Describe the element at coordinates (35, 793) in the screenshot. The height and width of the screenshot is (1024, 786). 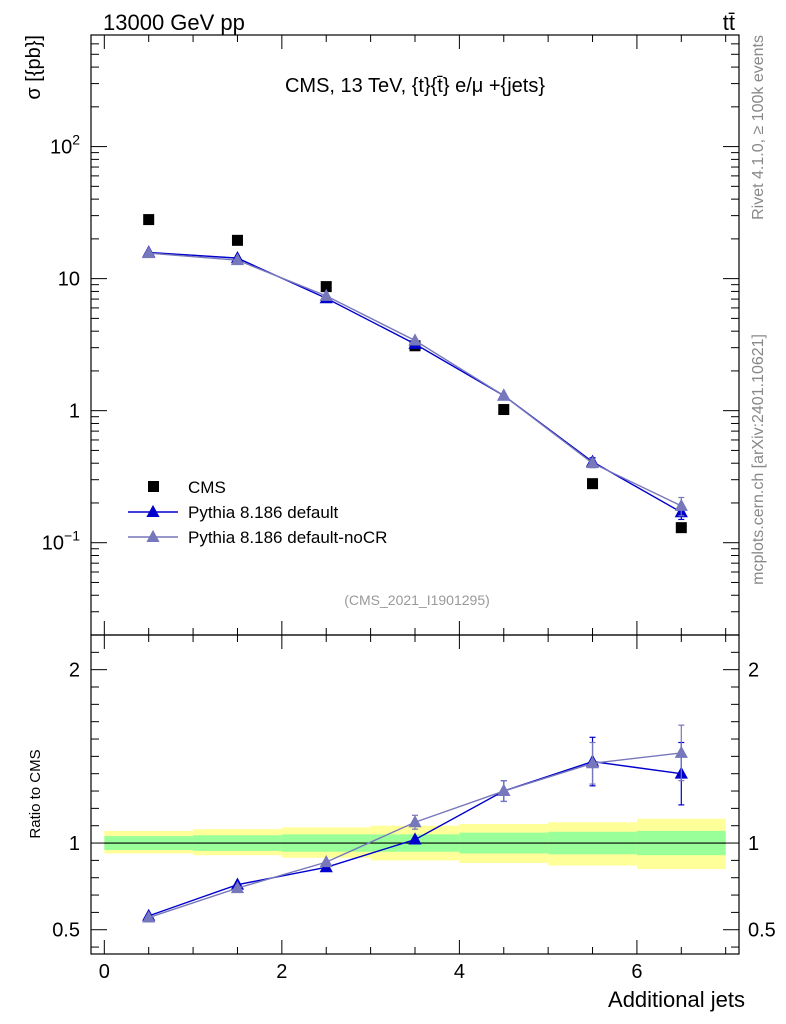
I see `ratio-ylabel: Ratio to CMS` at that location.